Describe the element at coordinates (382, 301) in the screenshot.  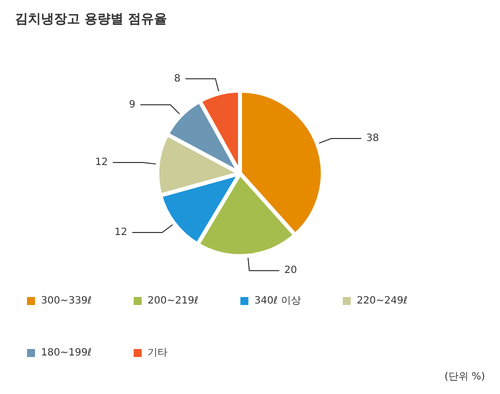
I see `legend-label: 220~249ℓ` at that location.